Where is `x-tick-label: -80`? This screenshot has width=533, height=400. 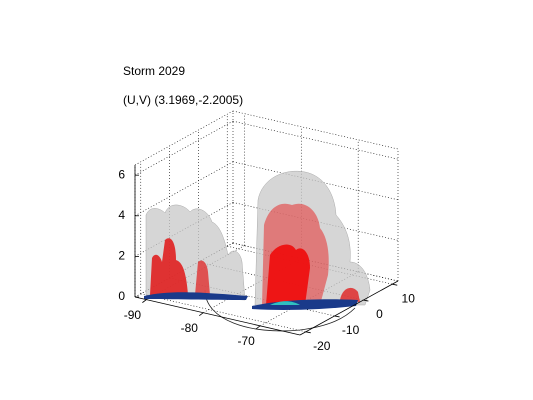 x-tick-label: -80 is located at coordinates (190, 328).